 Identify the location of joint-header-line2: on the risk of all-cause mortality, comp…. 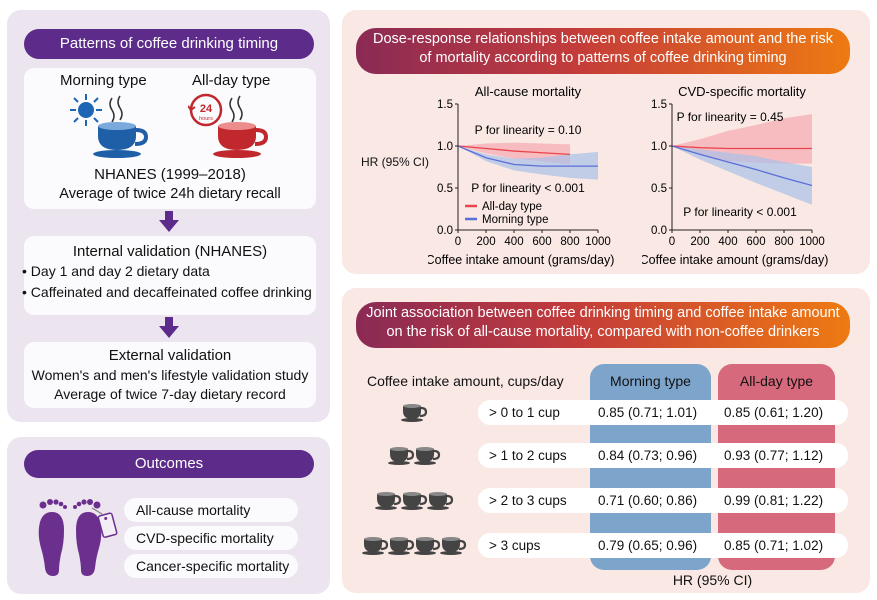
(603, 332).